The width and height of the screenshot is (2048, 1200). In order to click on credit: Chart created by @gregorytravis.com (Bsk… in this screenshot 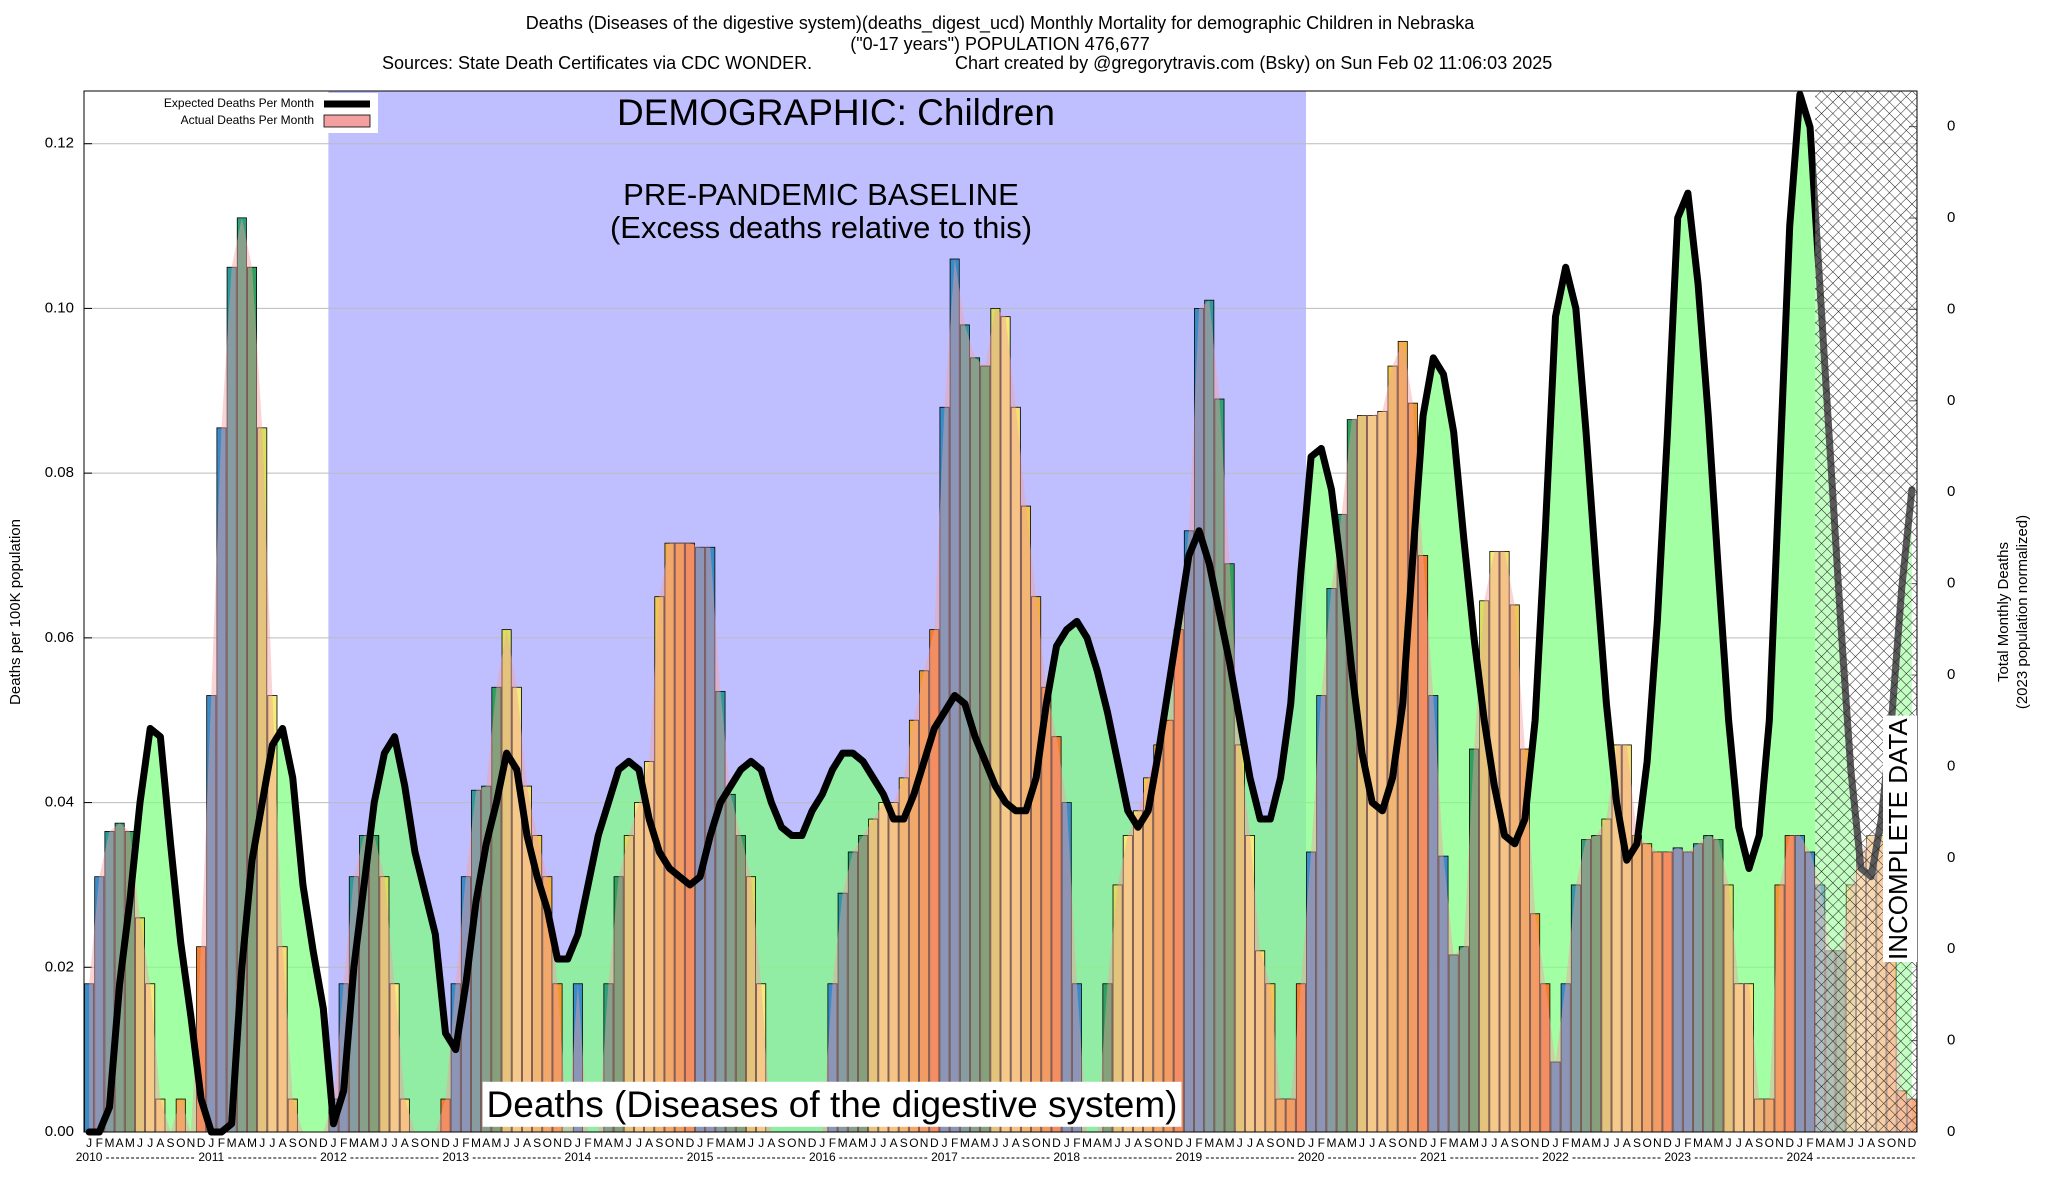, I will do `click(1253, 63)`.